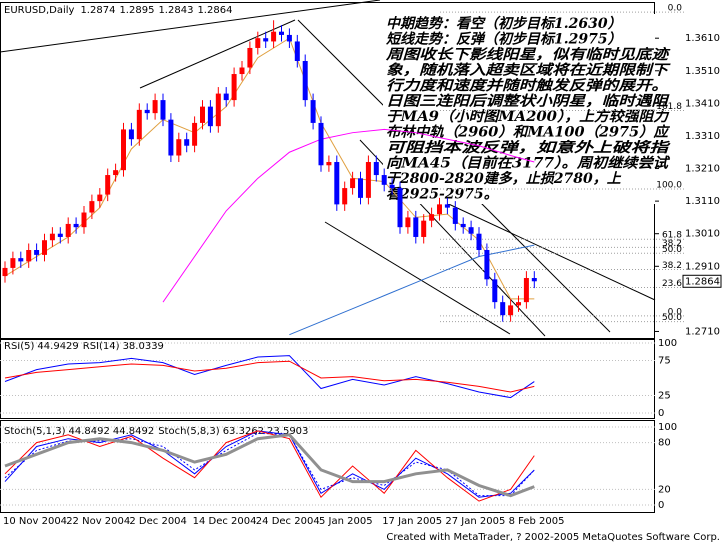 The width and height of the screenshot is (724, 546). Describe the element at coordinates (702, 266) in the screenshot. I see `y-tick-label: 1.2910` at that location.